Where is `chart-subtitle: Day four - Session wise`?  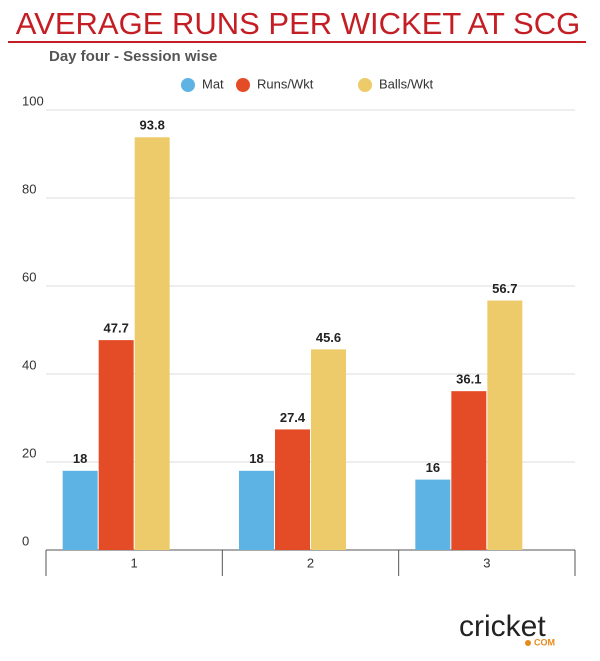
chart-subtitle: Day four - Session wise is located at coordinates (133, 56).